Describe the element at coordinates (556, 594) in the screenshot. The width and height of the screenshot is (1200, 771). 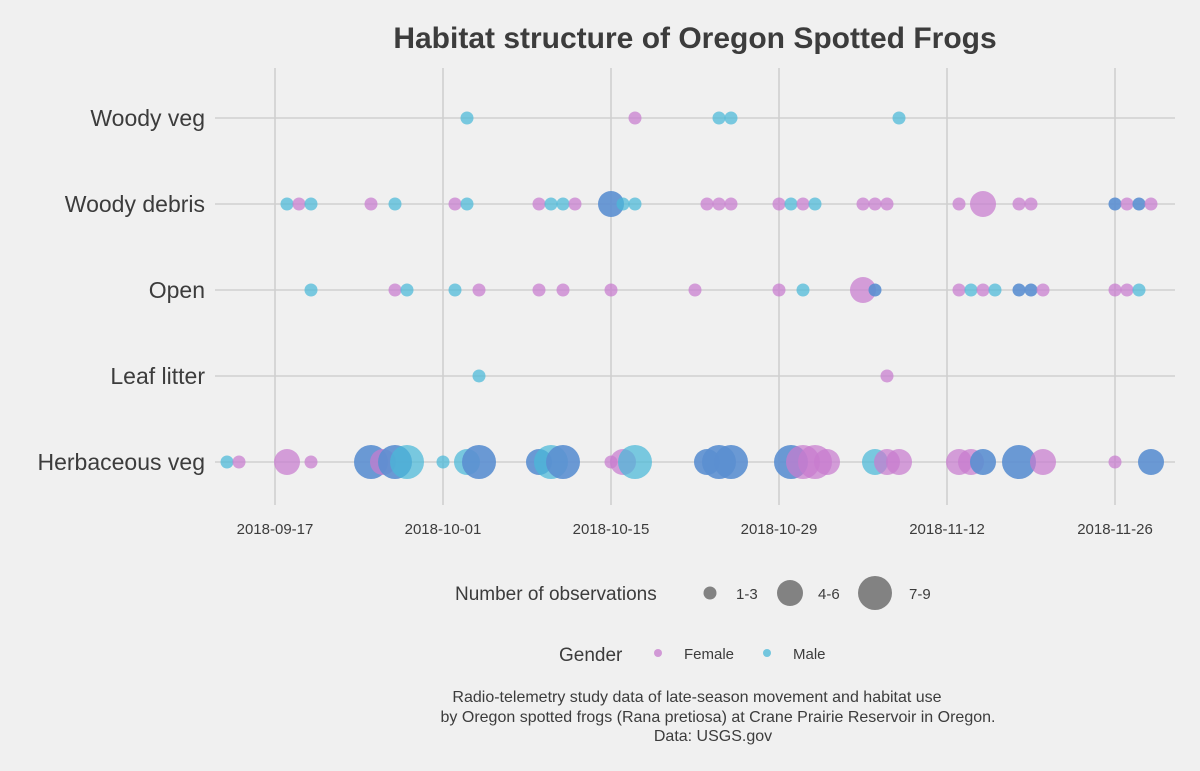
I see `size-legend-title: Number of observations` at that location.